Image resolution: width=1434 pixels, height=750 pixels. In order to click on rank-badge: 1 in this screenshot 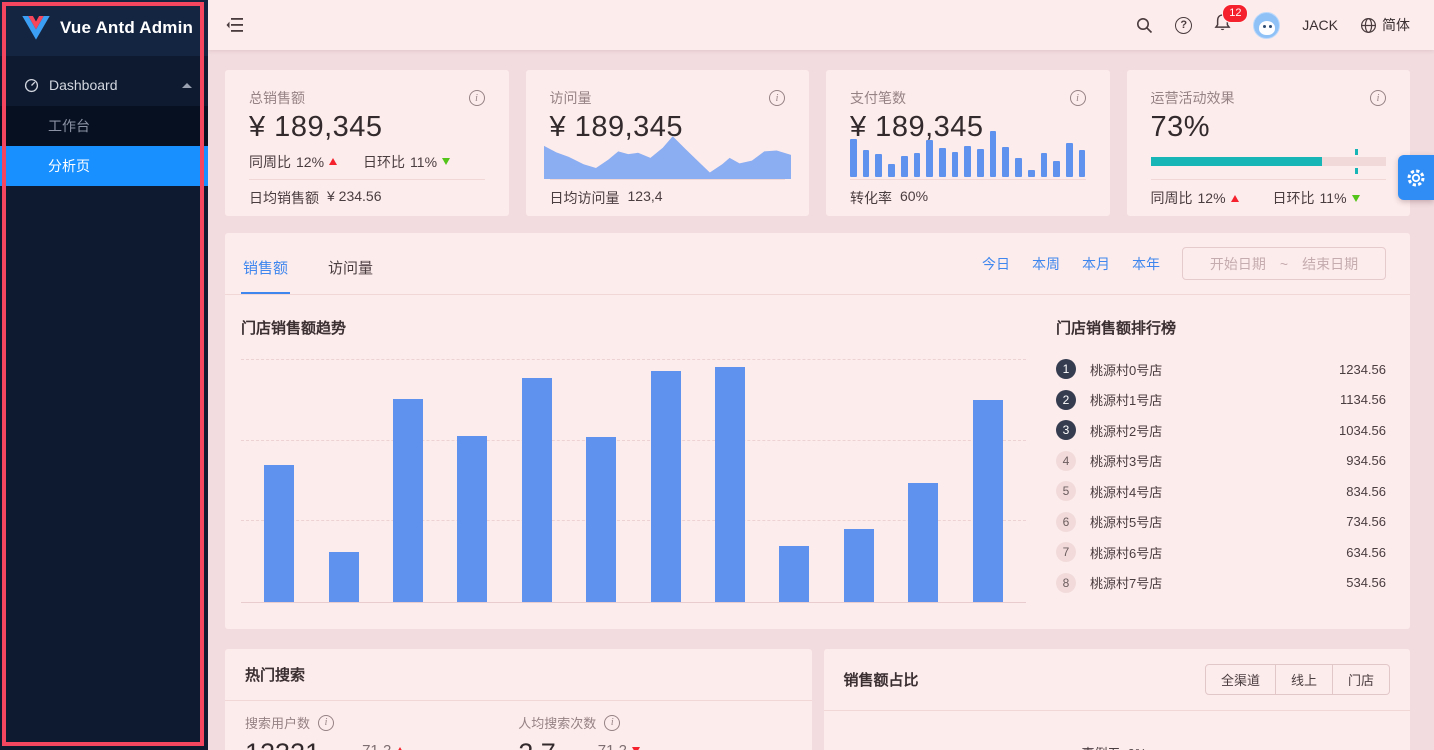, I will do `click(1066, 369)`.